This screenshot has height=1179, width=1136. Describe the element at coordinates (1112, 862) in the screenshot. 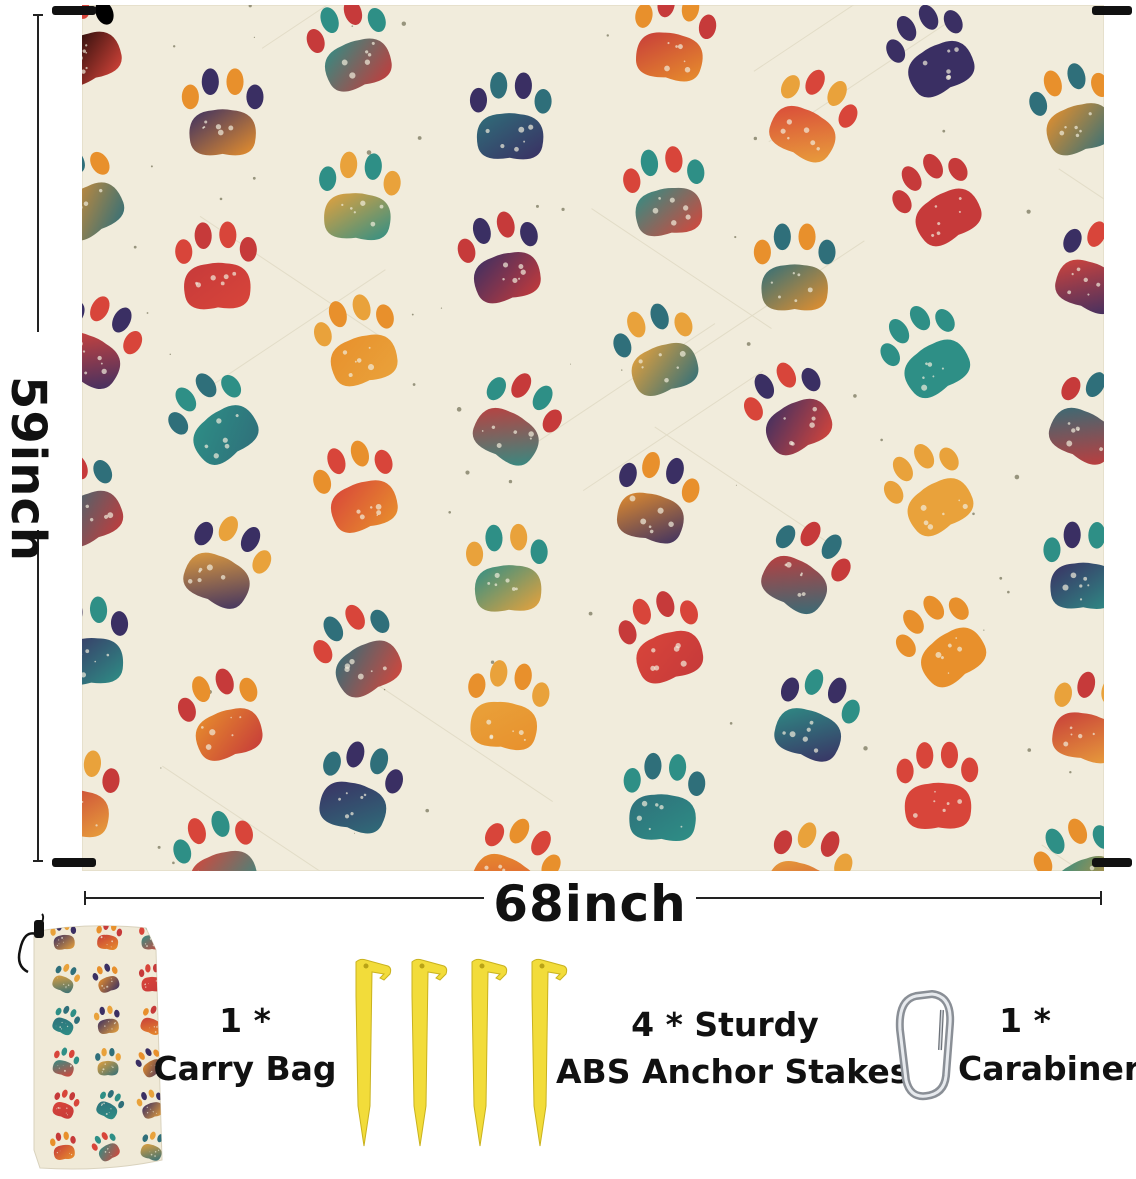

I see `corner-loop-bottom-right` at that location.